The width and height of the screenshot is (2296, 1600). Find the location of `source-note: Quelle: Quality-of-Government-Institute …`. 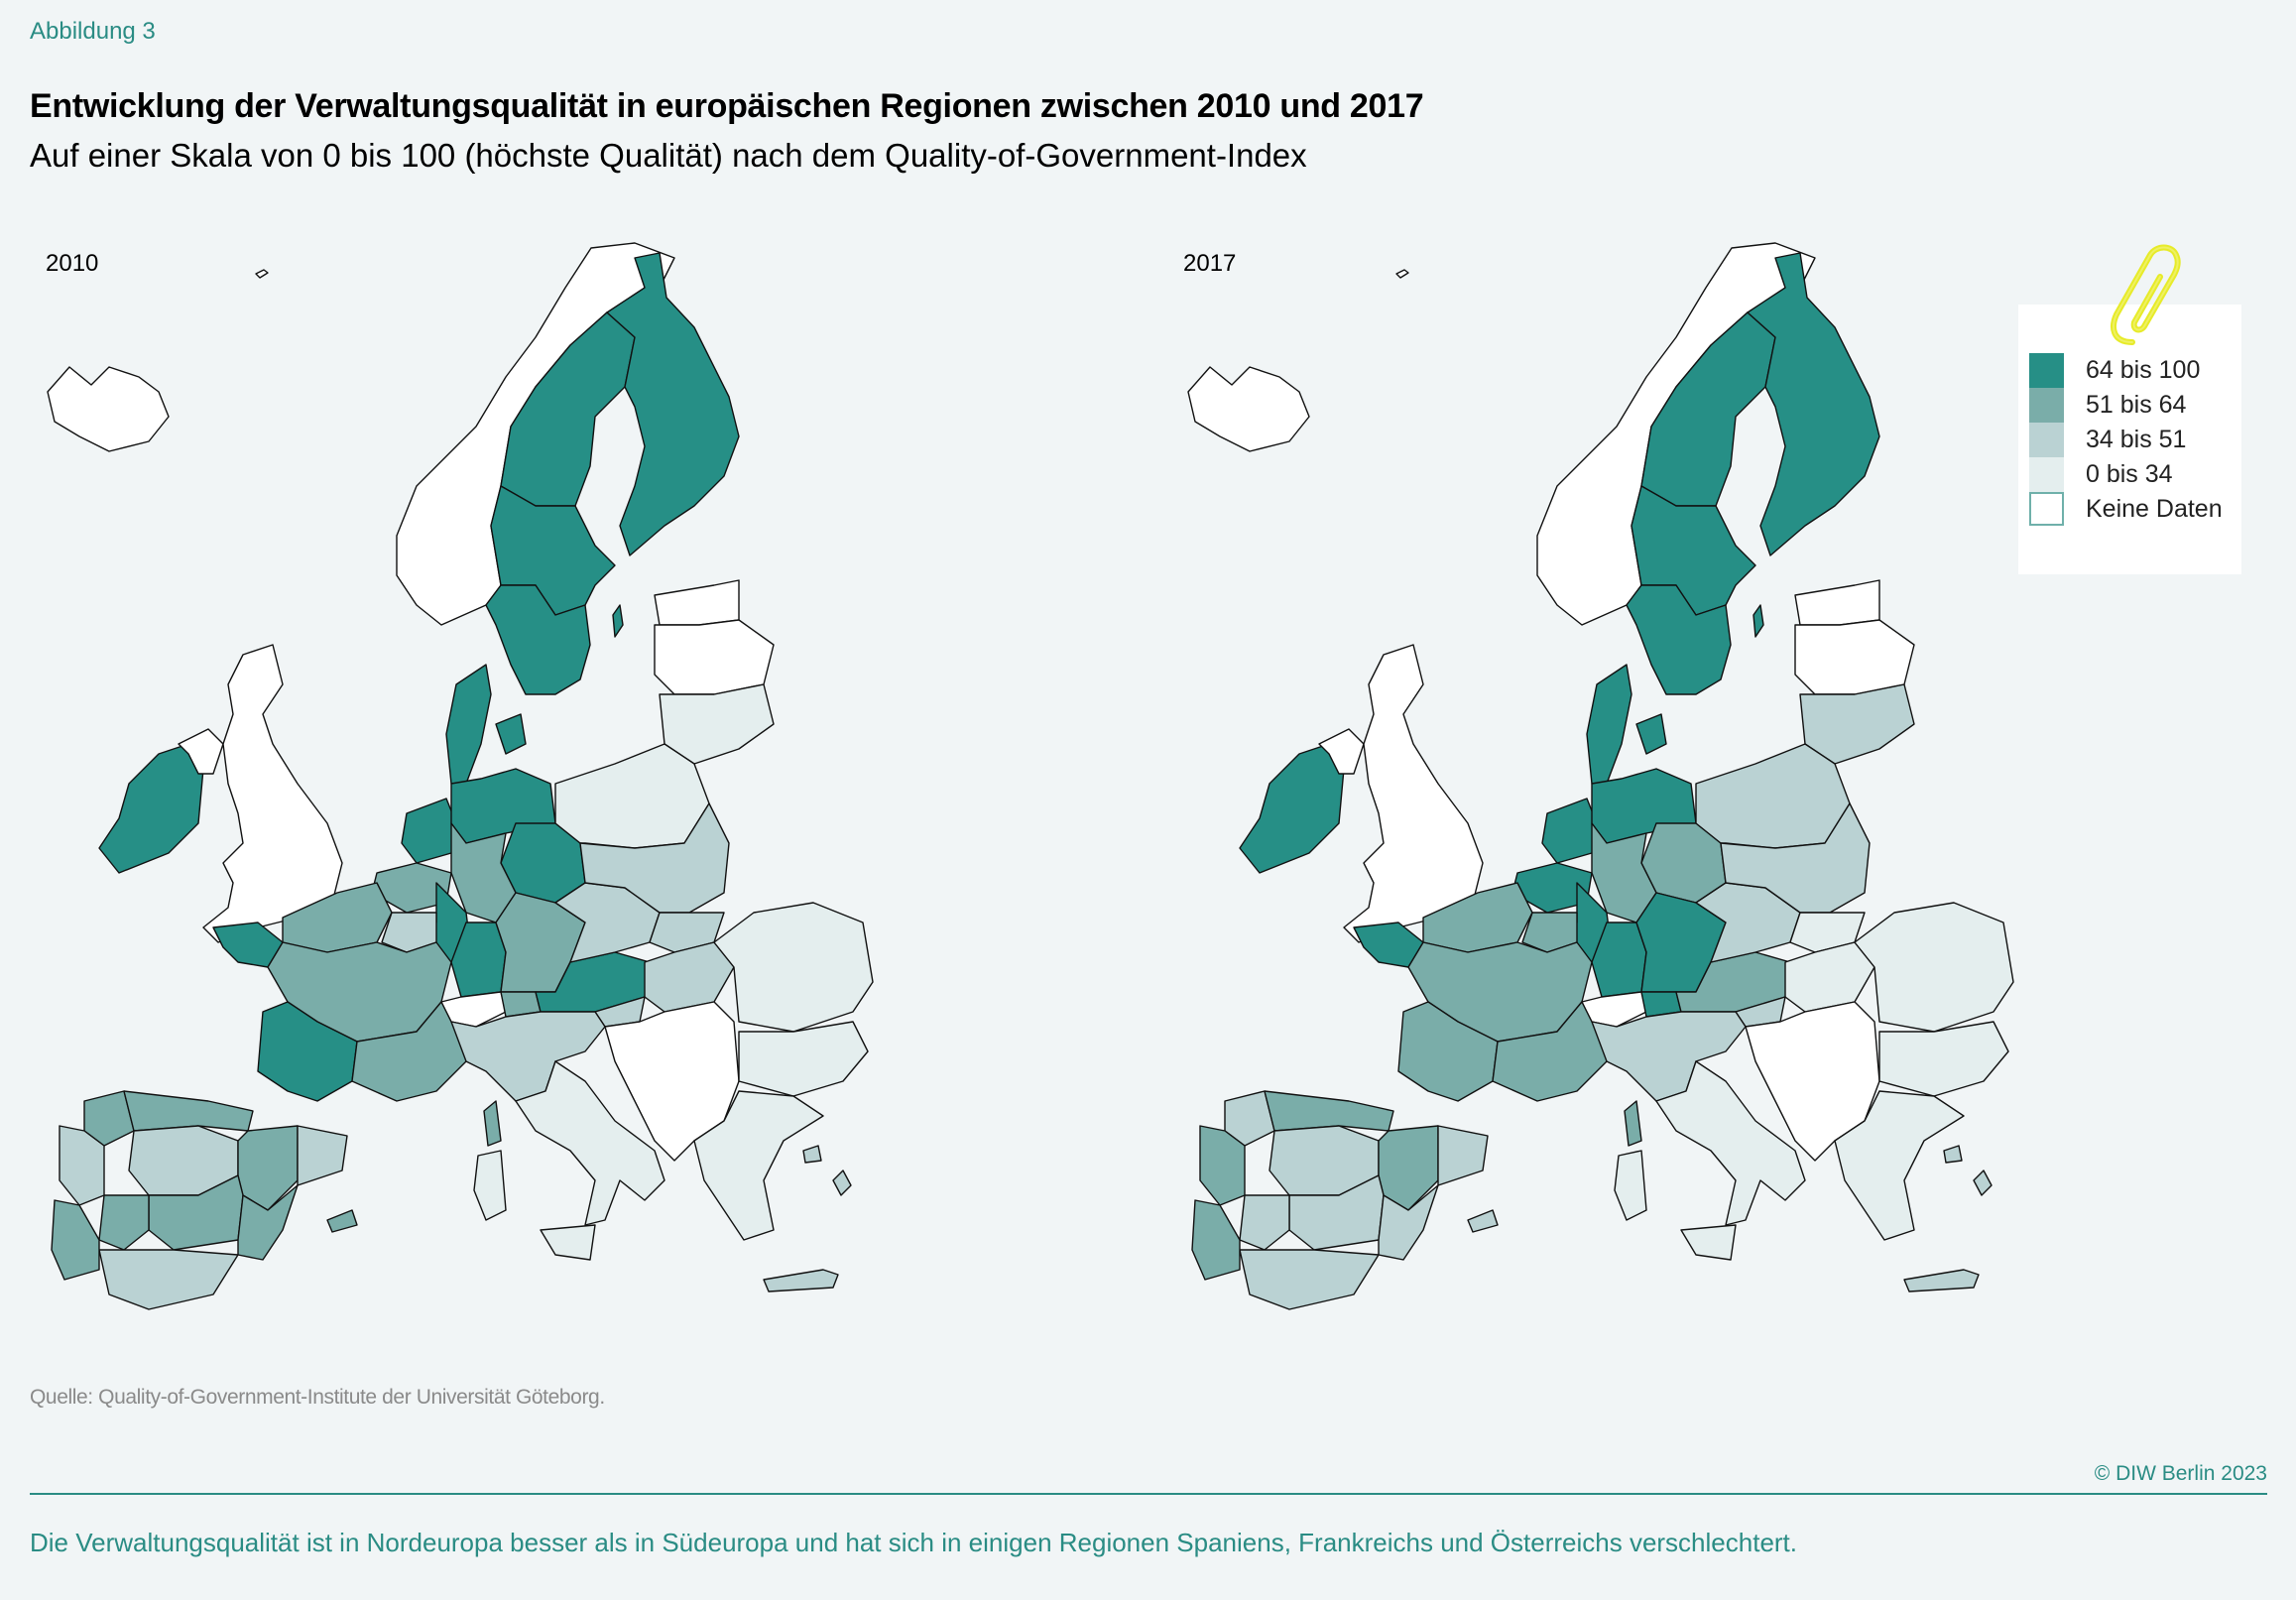

source-note: Quelle: Quality-of-Government-Institute … is located at coordinates (317, 1397).